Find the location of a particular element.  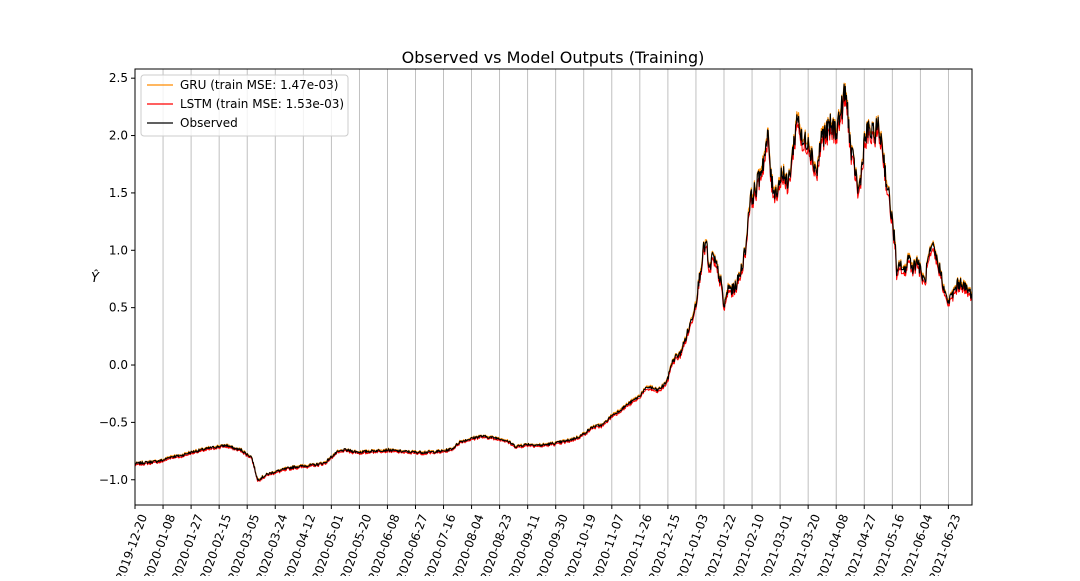

y-tick-label: 1.5 is located at coordinates (118, 193).